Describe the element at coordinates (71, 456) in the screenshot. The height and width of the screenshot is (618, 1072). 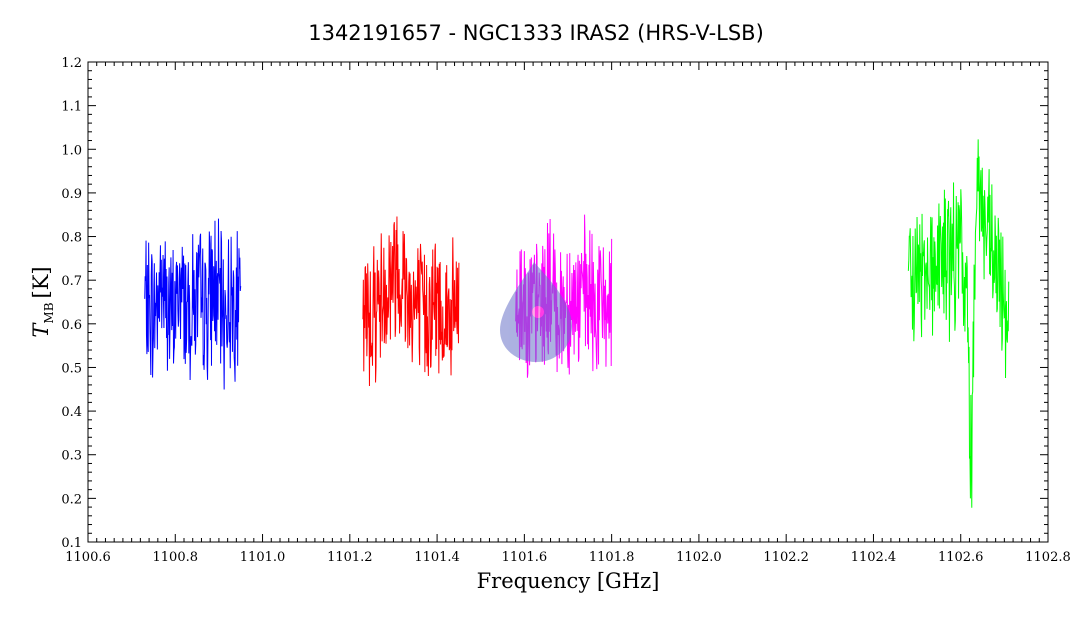
I see `y-tick-label: 0.3` at that location.